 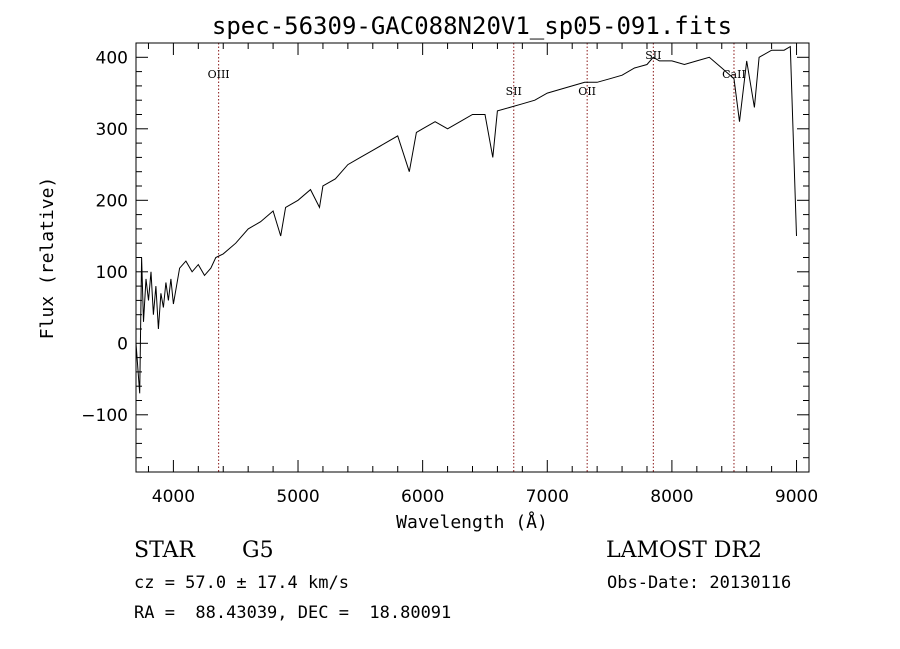 What do you see at coordinates (699, 583) in the screenshot?
I see `observation-date: Obs-Date: 20130116` at bounding box center [699, 583].